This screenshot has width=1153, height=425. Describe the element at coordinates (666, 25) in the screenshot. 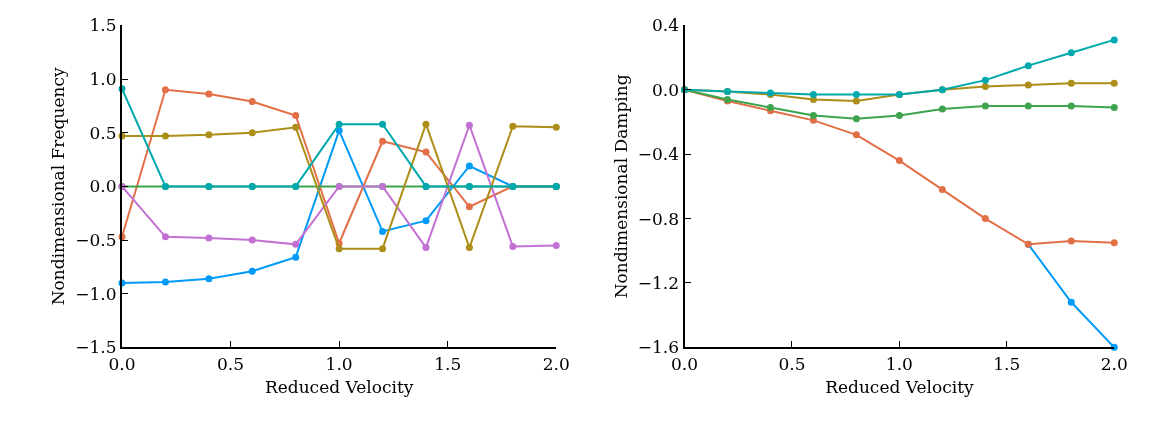

I see `y-tick-label: 0.4` at that location.